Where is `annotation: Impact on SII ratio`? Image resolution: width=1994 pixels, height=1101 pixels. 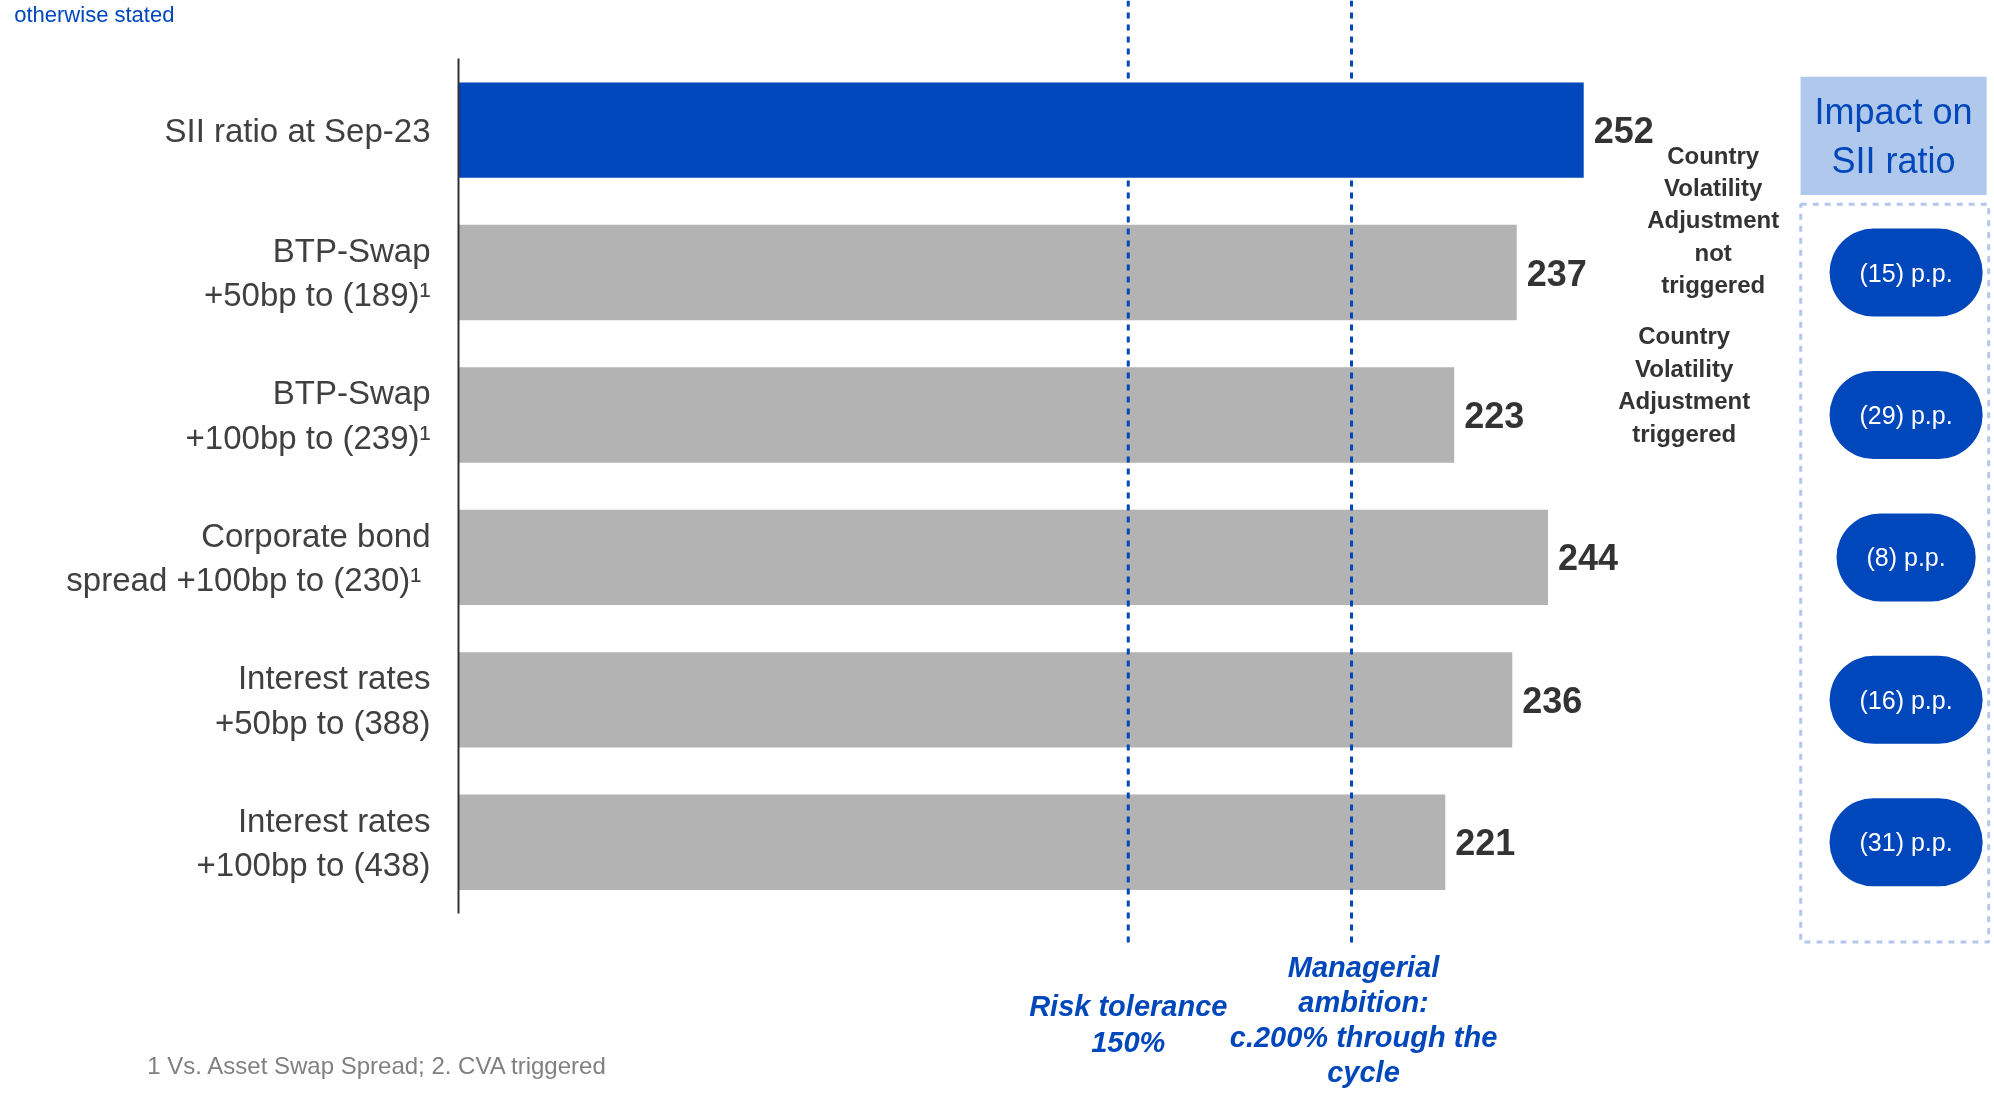 annotation: Impact on SII ratio is located at coordinates (1893, 135).